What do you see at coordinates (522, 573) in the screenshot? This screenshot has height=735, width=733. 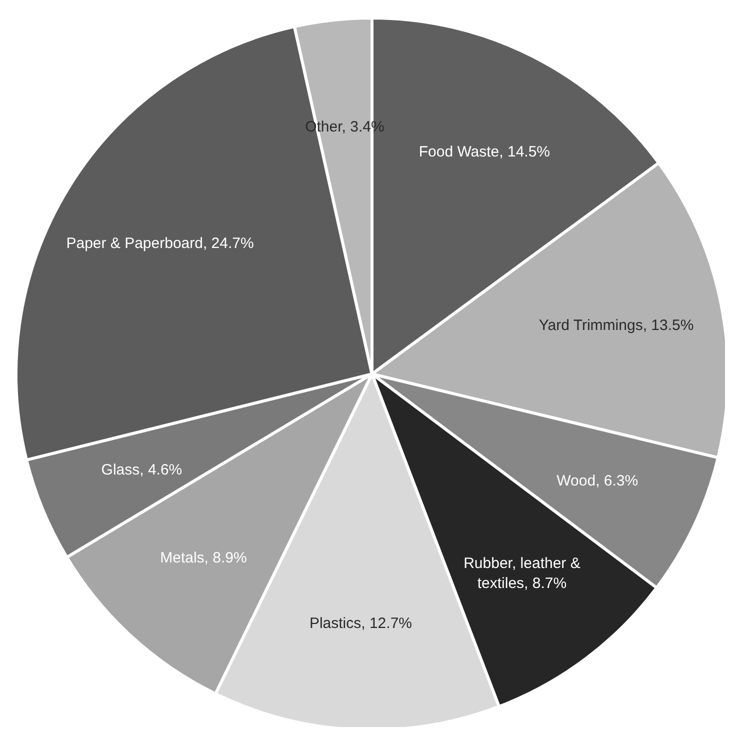 I see `slice-label: Rubber, leather & textiles, 8.7%` at bounding box center [522, 573].